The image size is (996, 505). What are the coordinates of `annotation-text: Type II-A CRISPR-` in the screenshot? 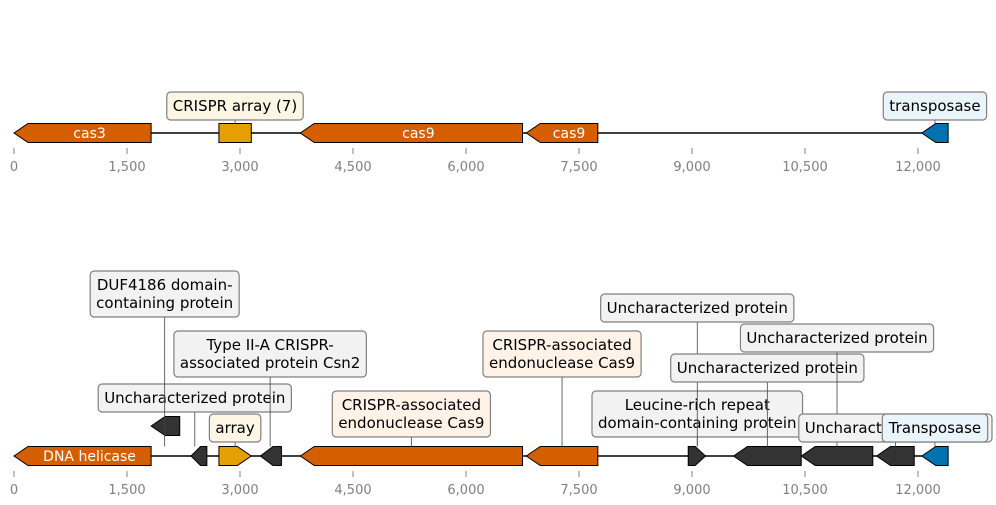 It's located at (269, 345).